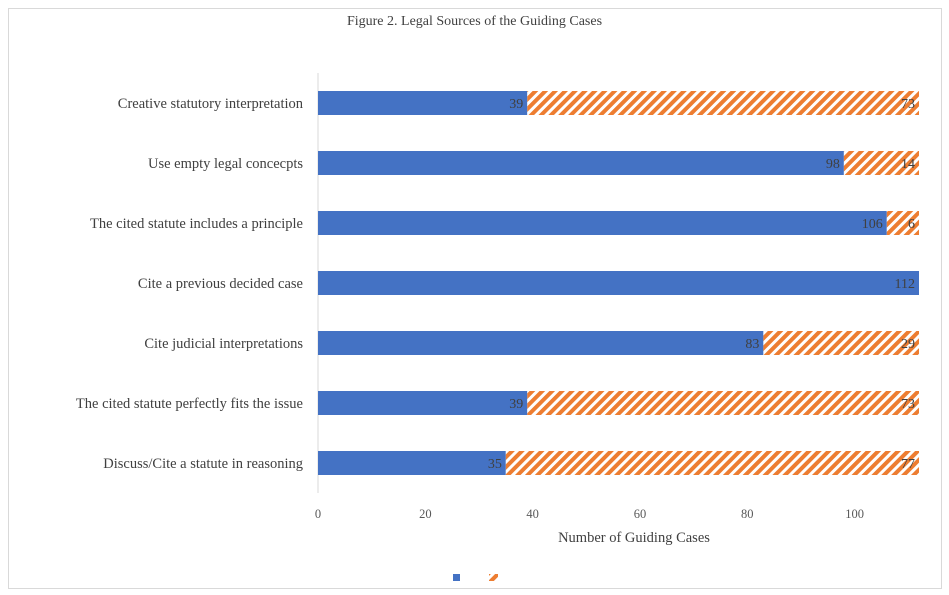 The image size is (949, 595). I want to click on x-tick-label: 0, so click(318, 514).